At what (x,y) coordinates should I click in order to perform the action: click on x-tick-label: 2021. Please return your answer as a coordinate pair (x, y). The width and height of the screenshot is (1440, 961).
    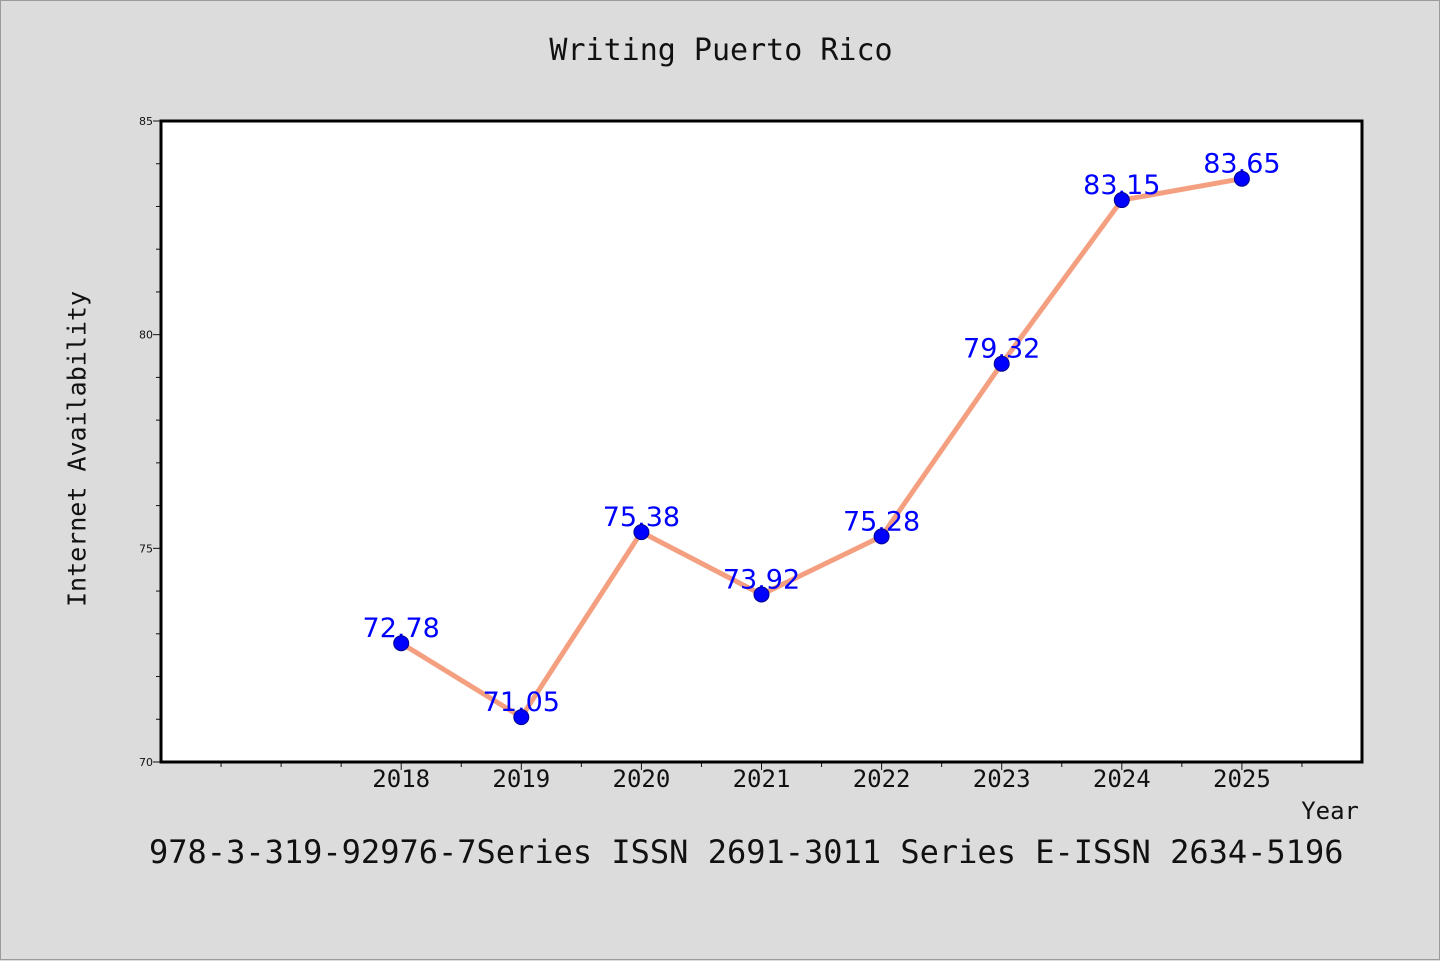
    Looking at the image, I should click on (762, 779).